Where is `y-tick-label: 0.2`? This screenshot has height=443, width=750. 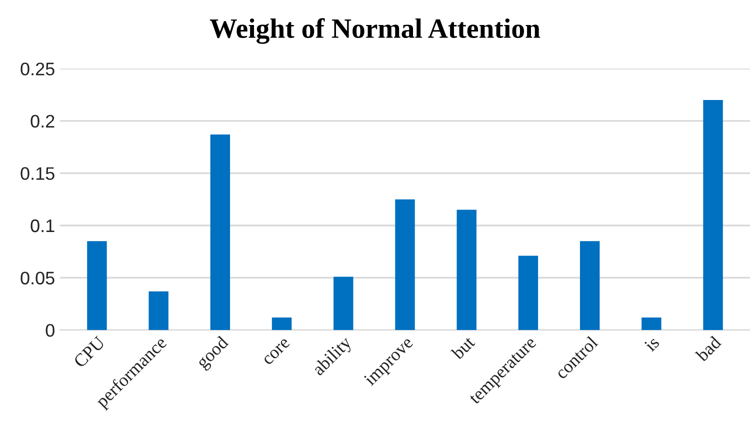 y-tick-label: 0.2 is located at coordinates (42, 121).